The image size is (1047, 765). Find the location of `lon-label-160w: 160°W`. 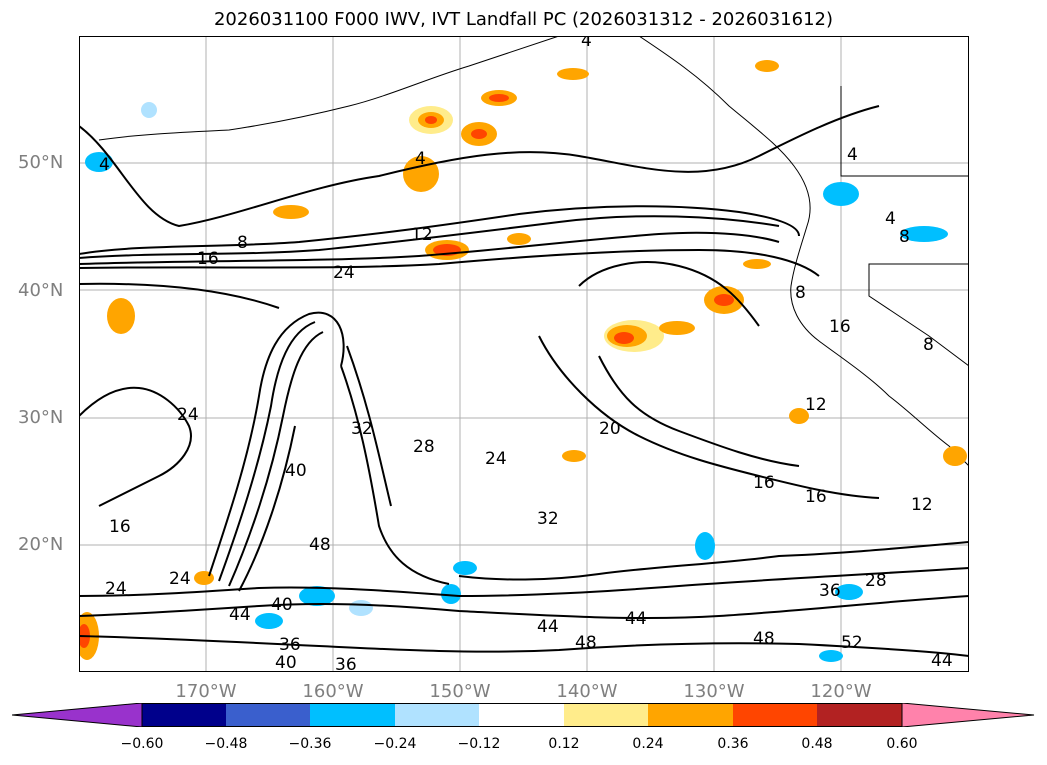

lon-label-160w: 160°W is located at coordinates (333, 691).